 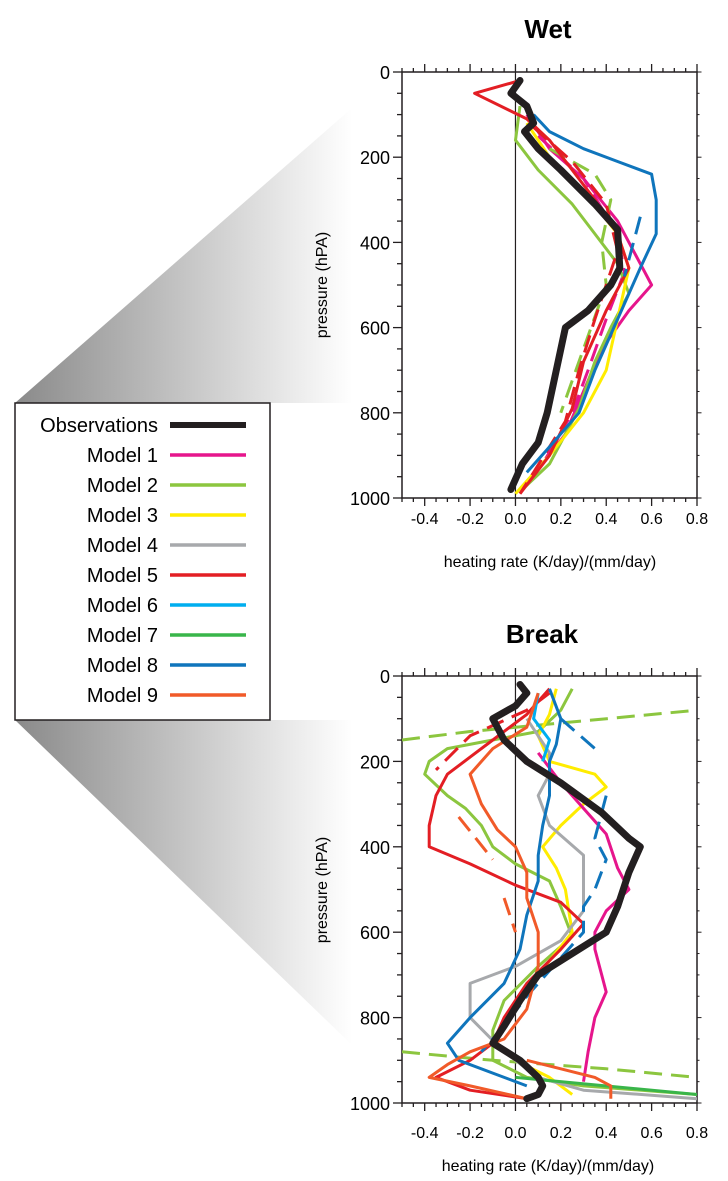 I want to click on y-axis-label-break: pressure (hPA), so click(x=322, y=890).